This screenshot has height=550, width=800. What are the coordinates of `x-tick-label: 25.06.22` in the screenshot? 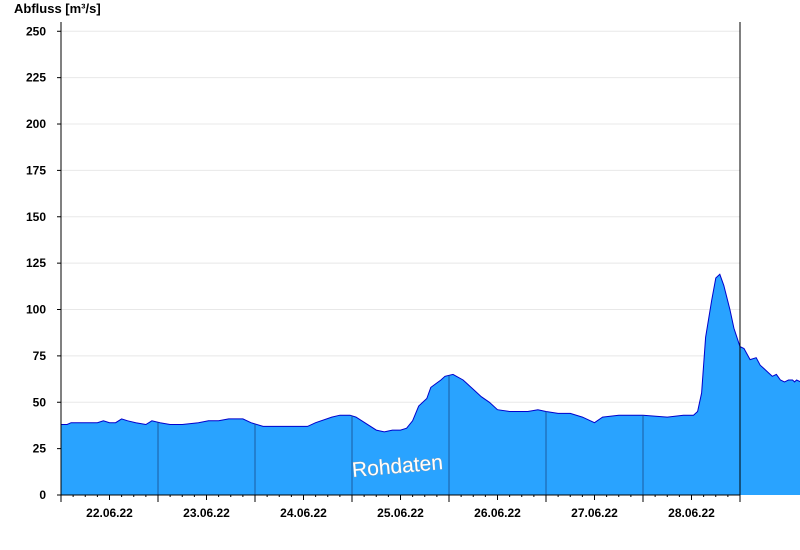 It's located at (400, 513).